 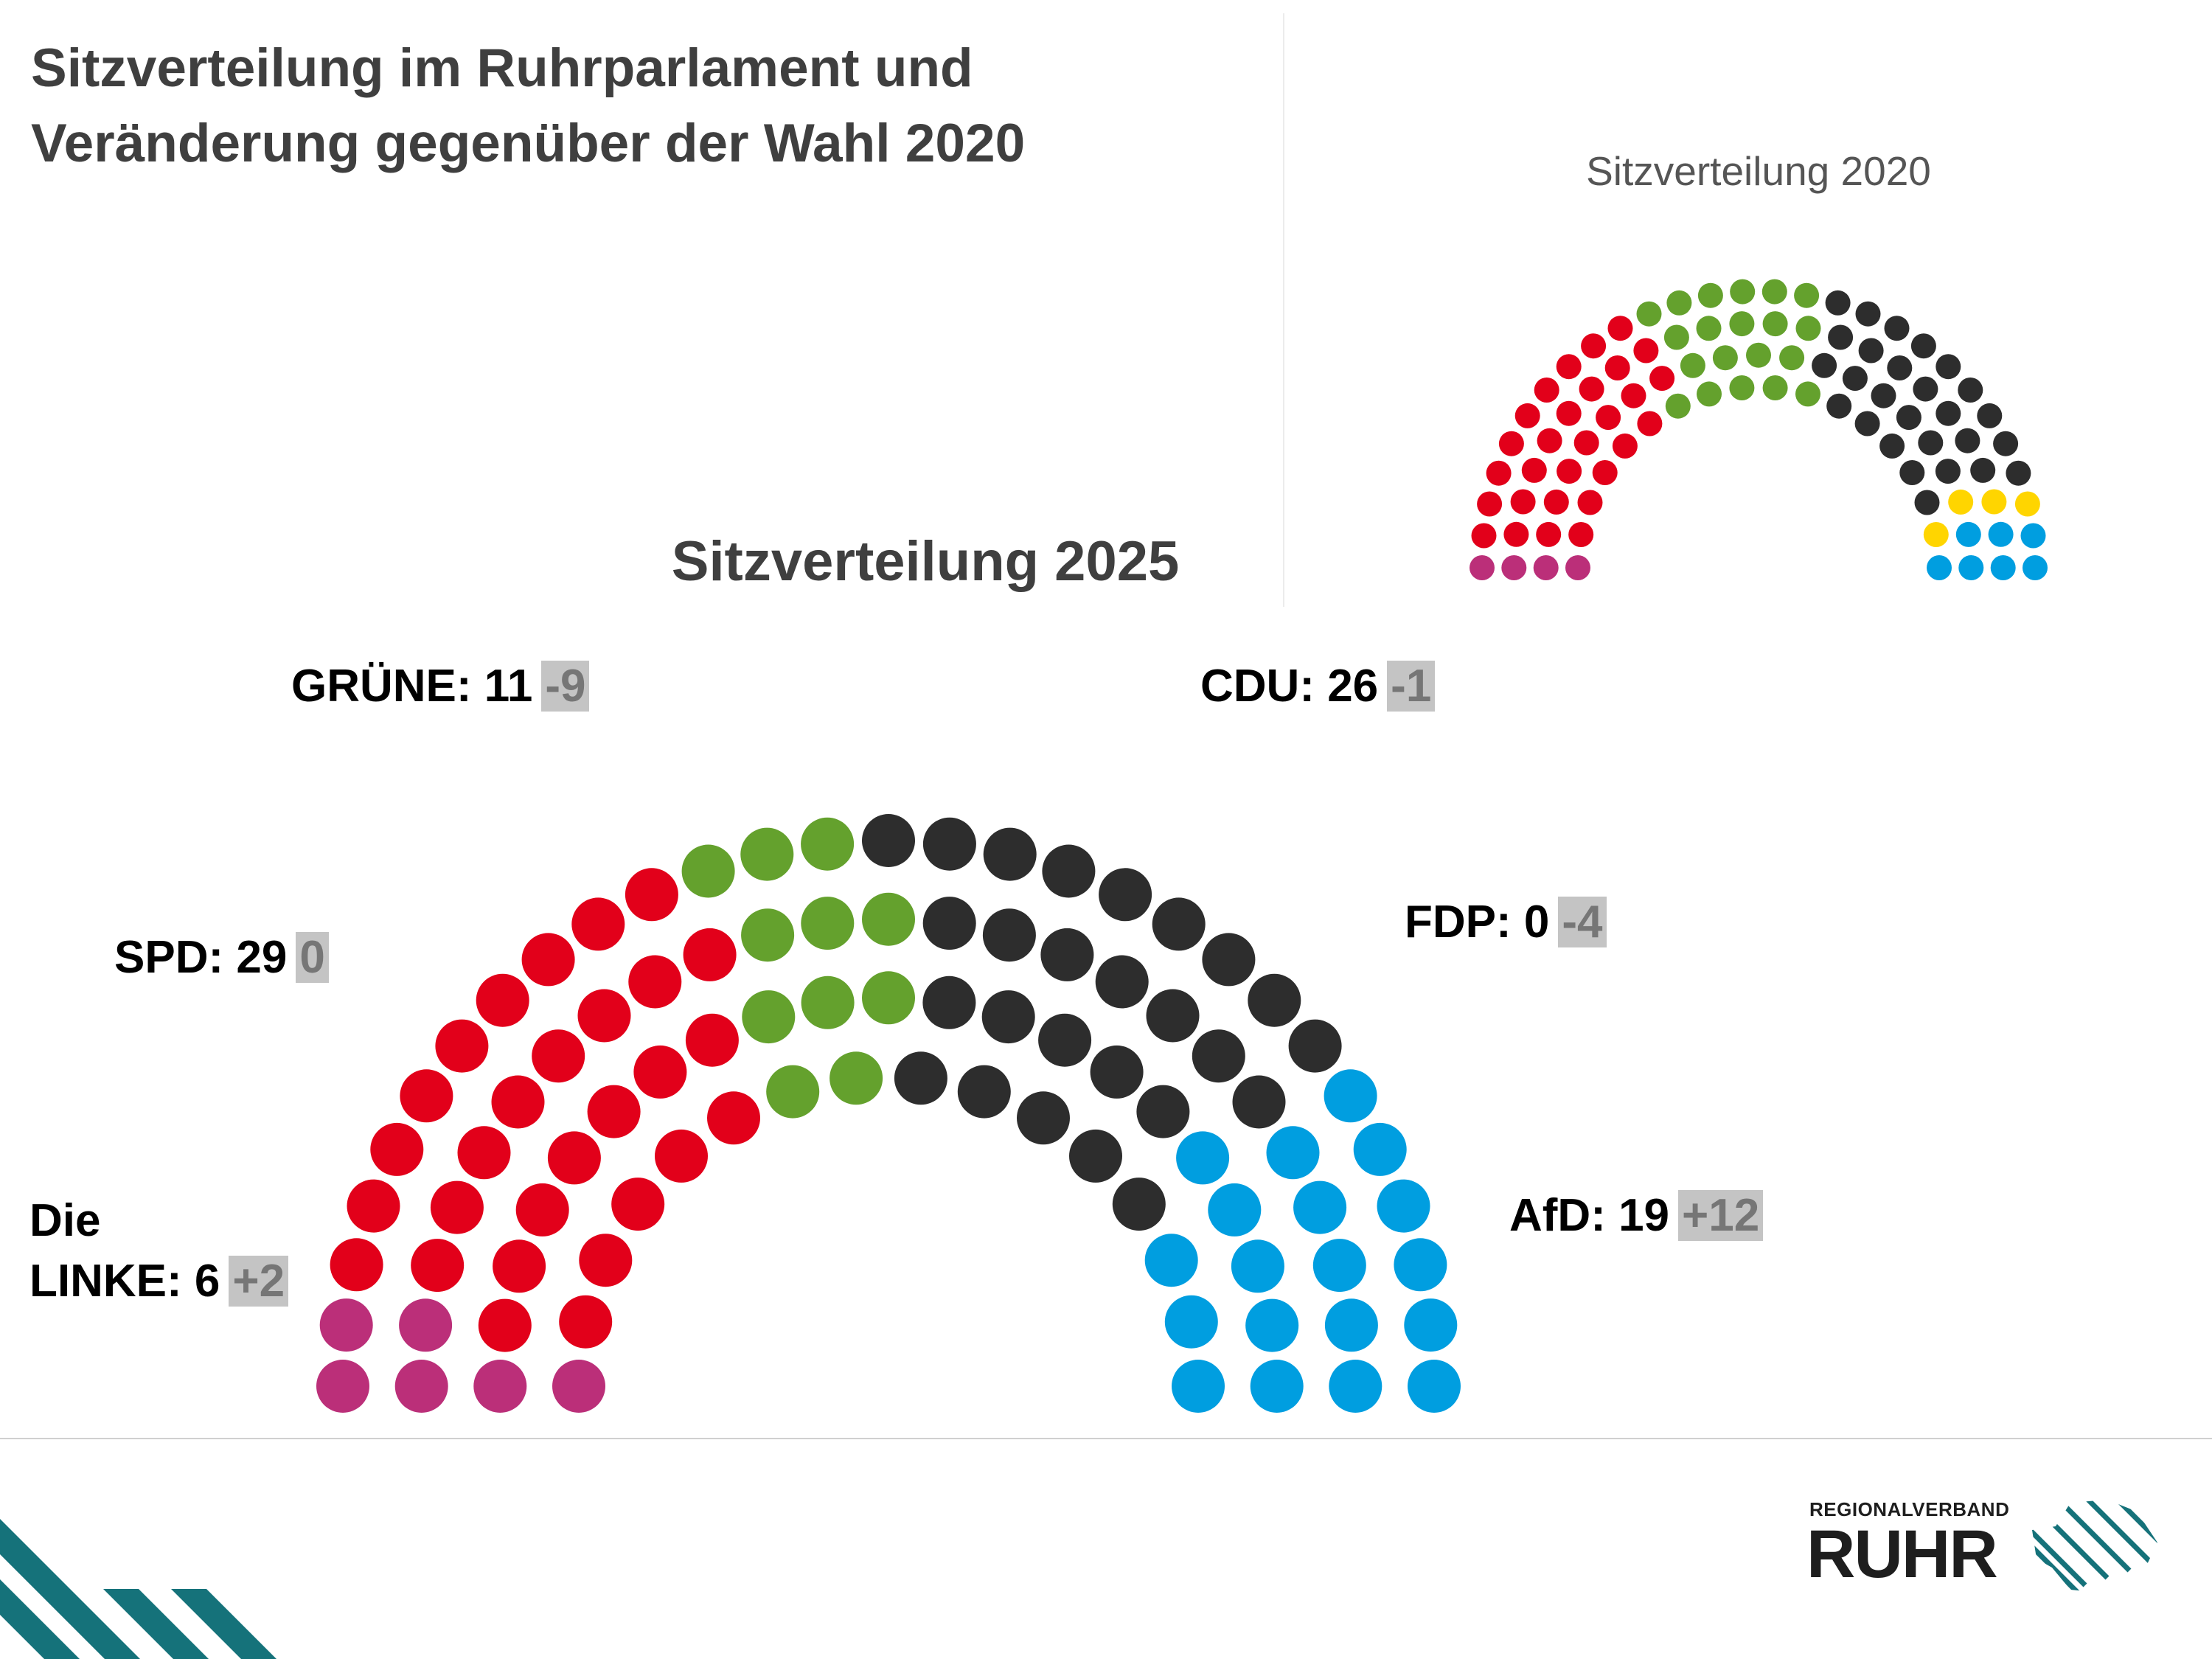 What do you see at coordinates (1411, 686) in the screenshot?
I see `label-cdu-change: -1` at bounding box center [1411, 686].